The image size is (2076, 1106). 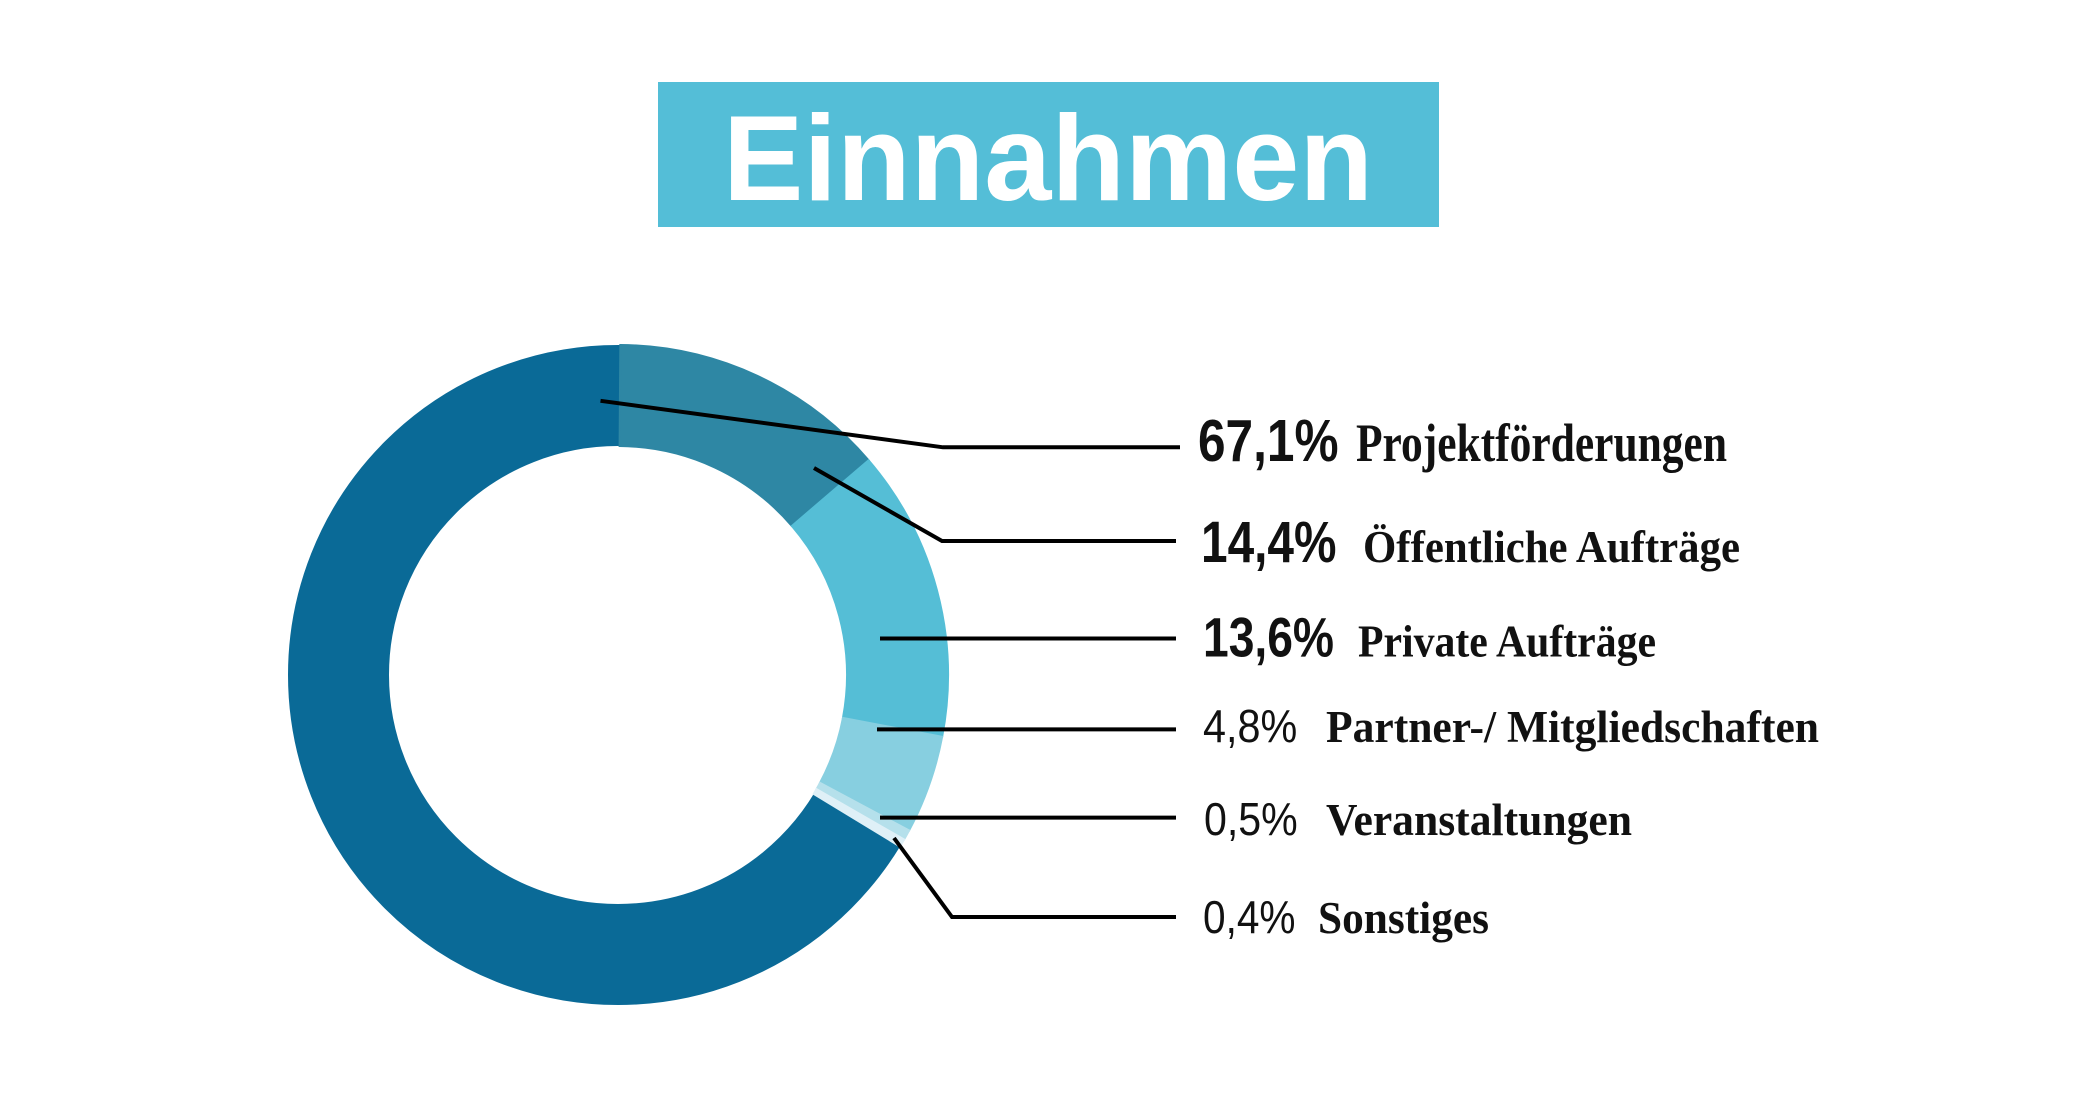 I want to click on svg-text: Veranstaltungen, so click(x=1479, y=820).